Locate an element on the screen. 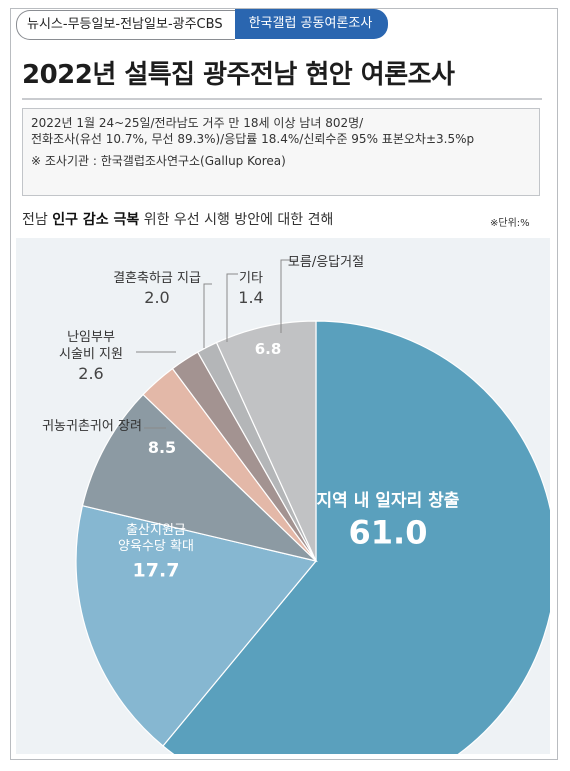  survey-source: ※ 조사기관 : 한국갤럽조사연구소(Gallup Korea) is located at coordinates (158, 161).